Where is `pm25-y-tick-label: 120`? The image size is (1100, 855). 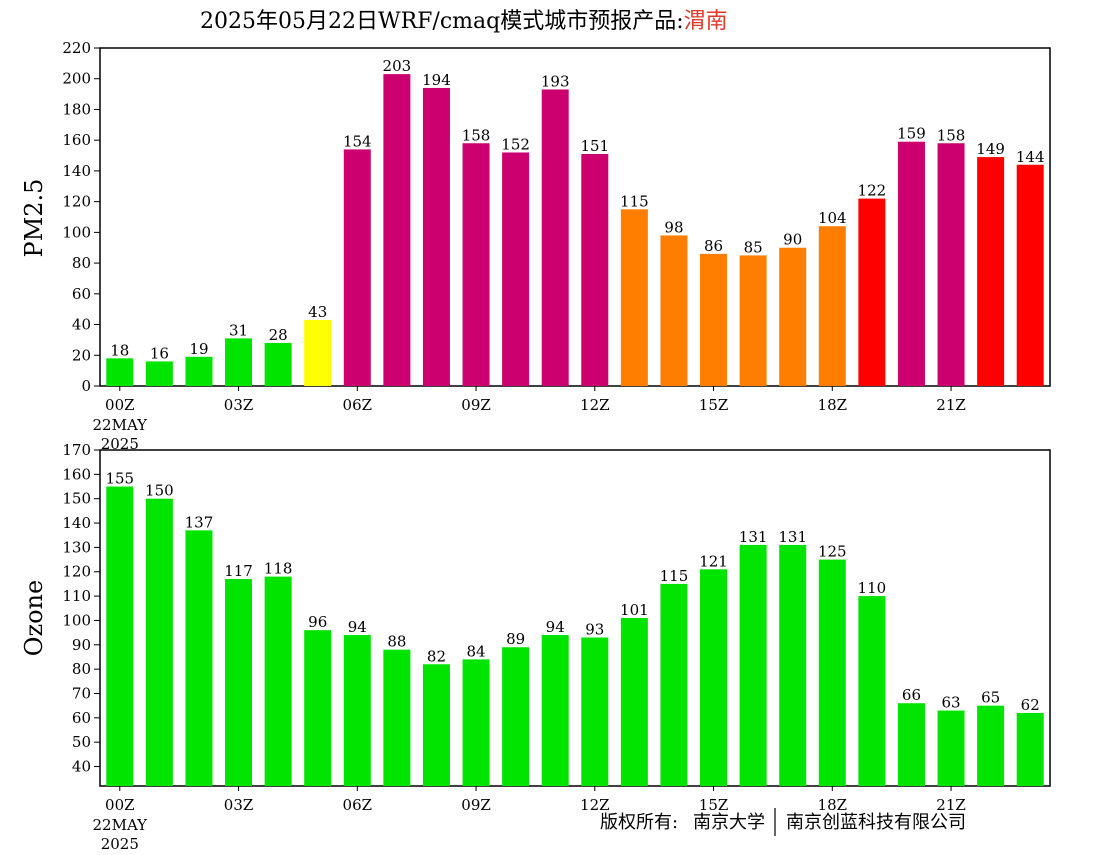 pm25-y-tick-label: 120 is located at coordinates (76, 202).